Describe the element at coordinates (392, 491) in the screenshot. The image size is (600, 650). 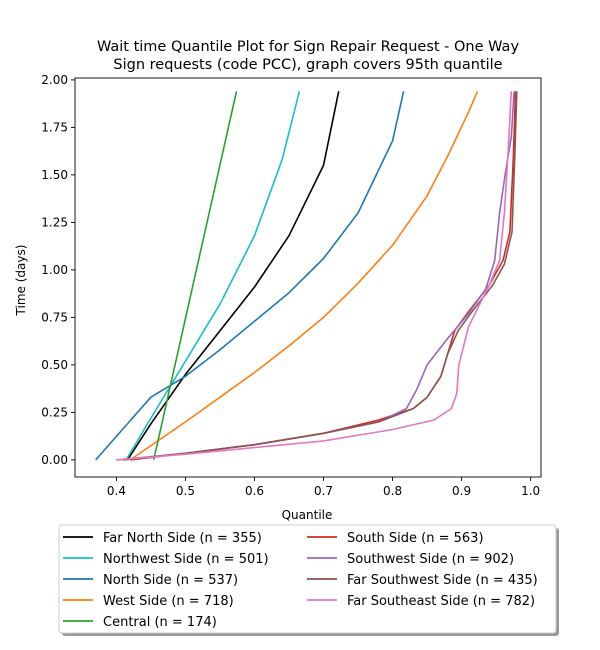
I see `x-tick-label: 0.8` at that location.